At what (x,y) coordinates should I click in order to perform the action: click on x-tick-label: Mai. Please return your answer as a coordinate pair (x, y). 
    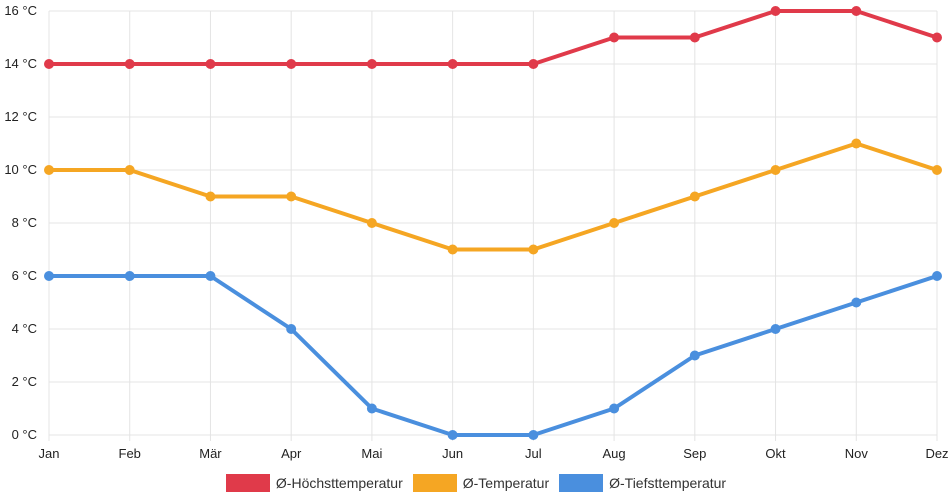
    Looking at the image, I should click on (371, 453).